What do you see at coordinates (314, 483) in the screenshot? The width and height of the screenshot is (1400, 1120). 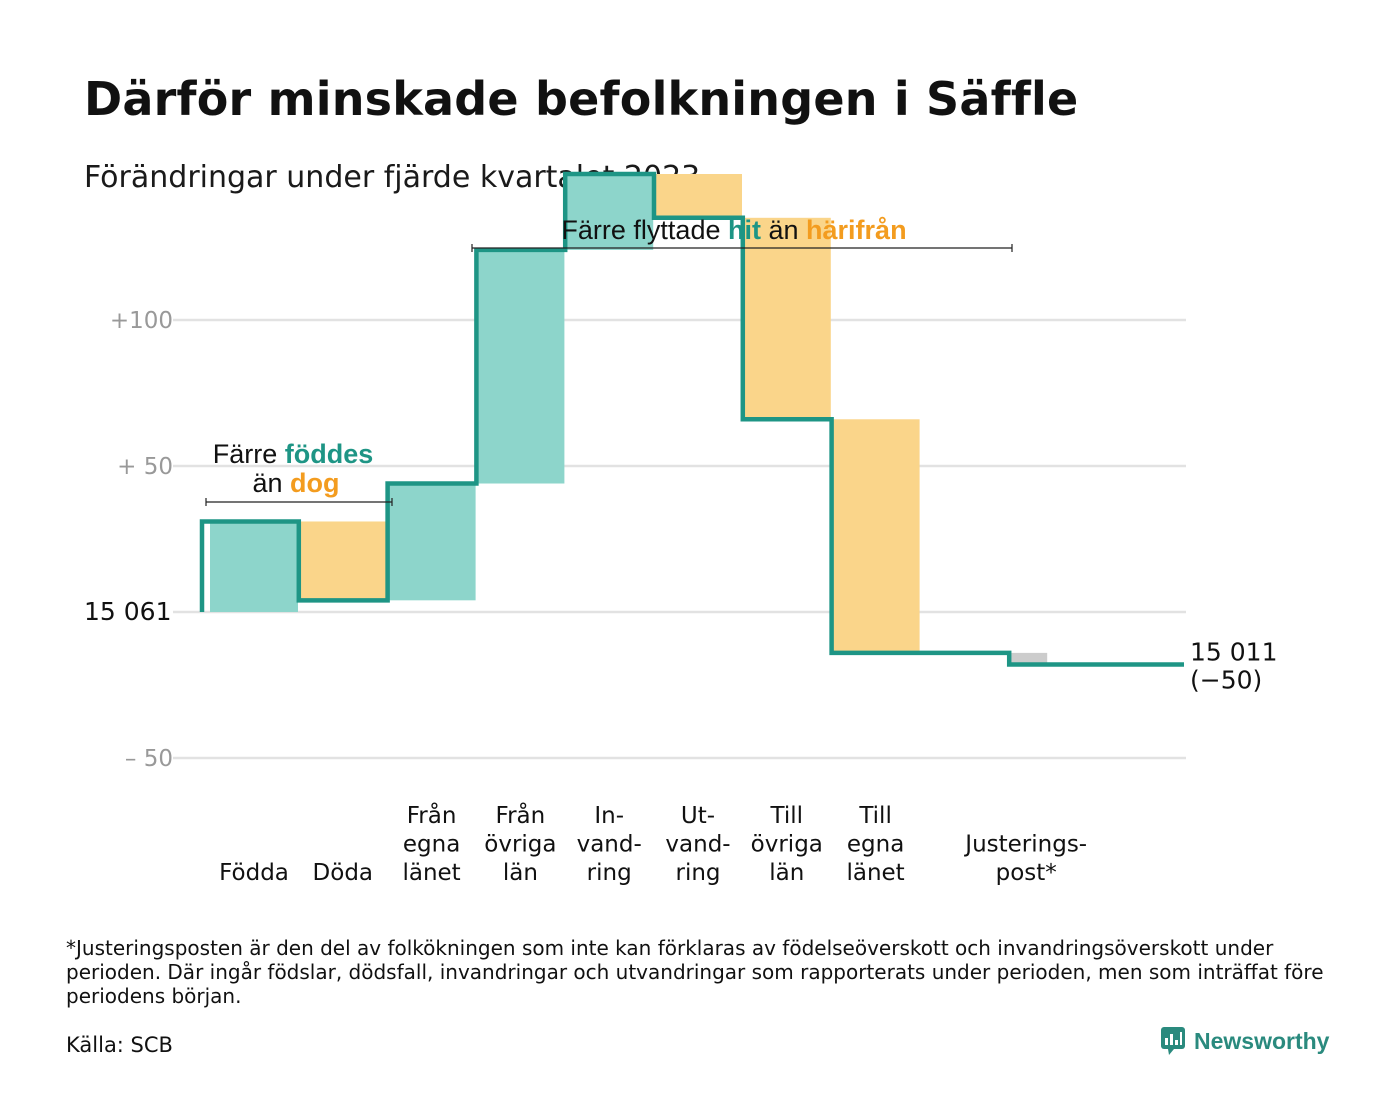 I see `annotation-highlight-out: dog` at bounding box center [314, 483].